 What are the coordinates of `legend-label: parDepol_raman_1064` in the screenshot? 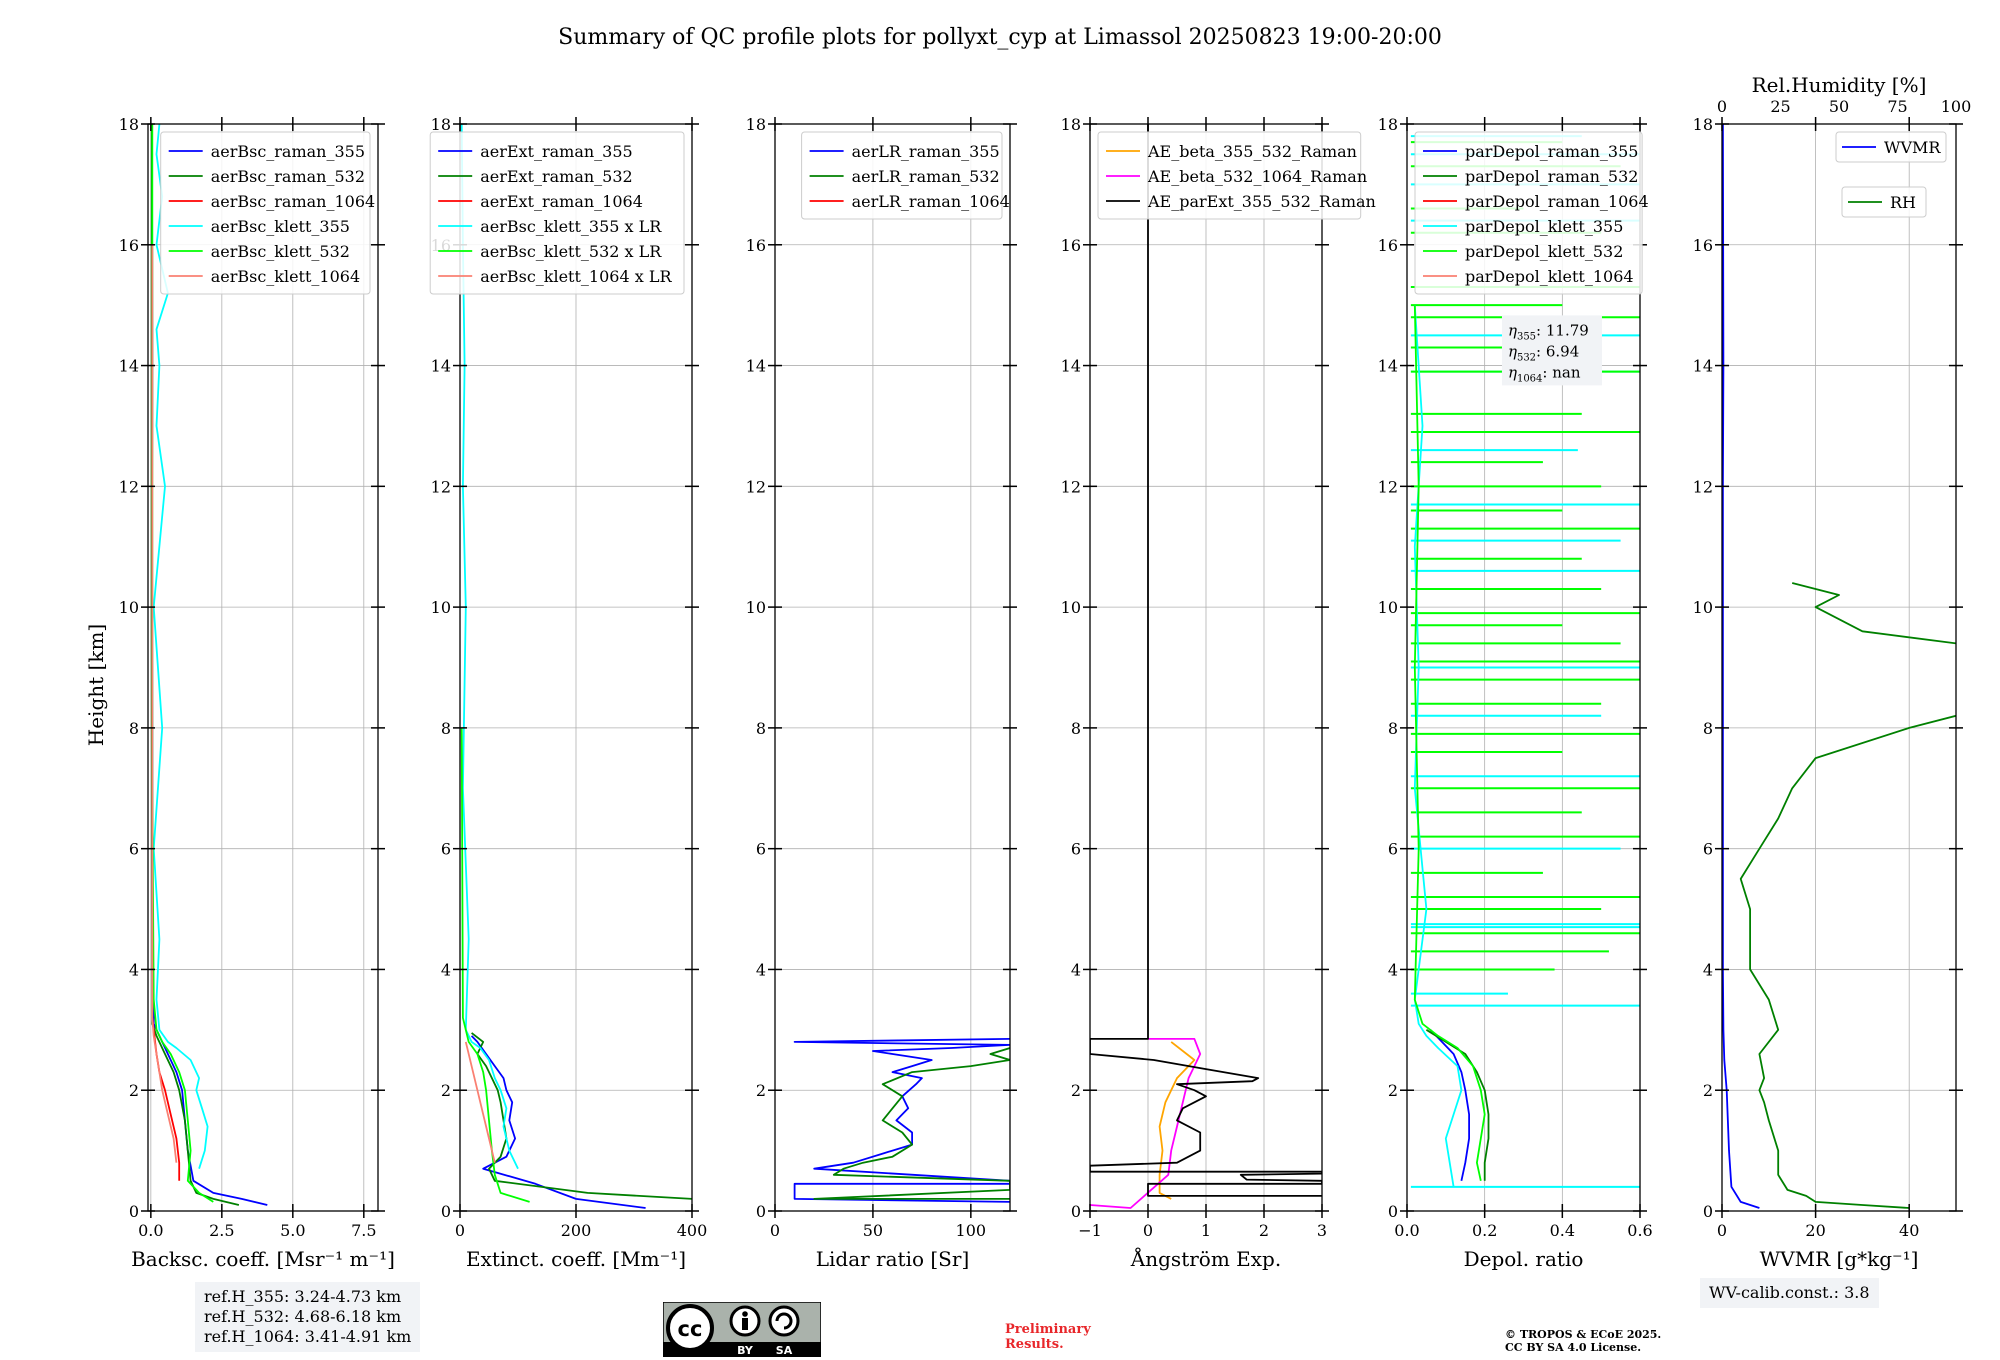 It's located at (1557, 201).